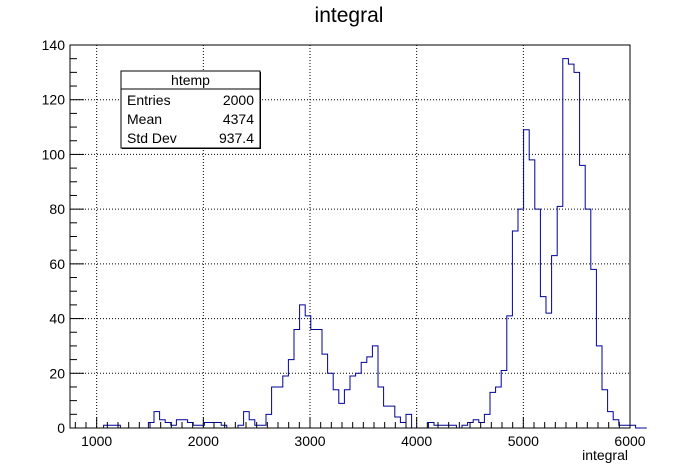 The image size is (698, 476). What do you see at coordinates (54, 45) in the screenshot?
I see `y-tick-label: 140` at bounding box center [54, 45].